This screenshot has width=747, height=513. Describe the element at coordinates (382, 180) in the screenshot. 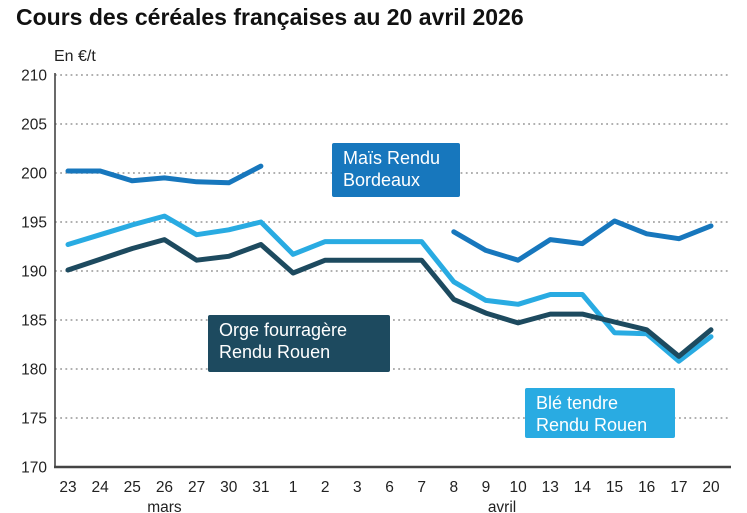

I see `series-label-text: Bordeaux` at that location.